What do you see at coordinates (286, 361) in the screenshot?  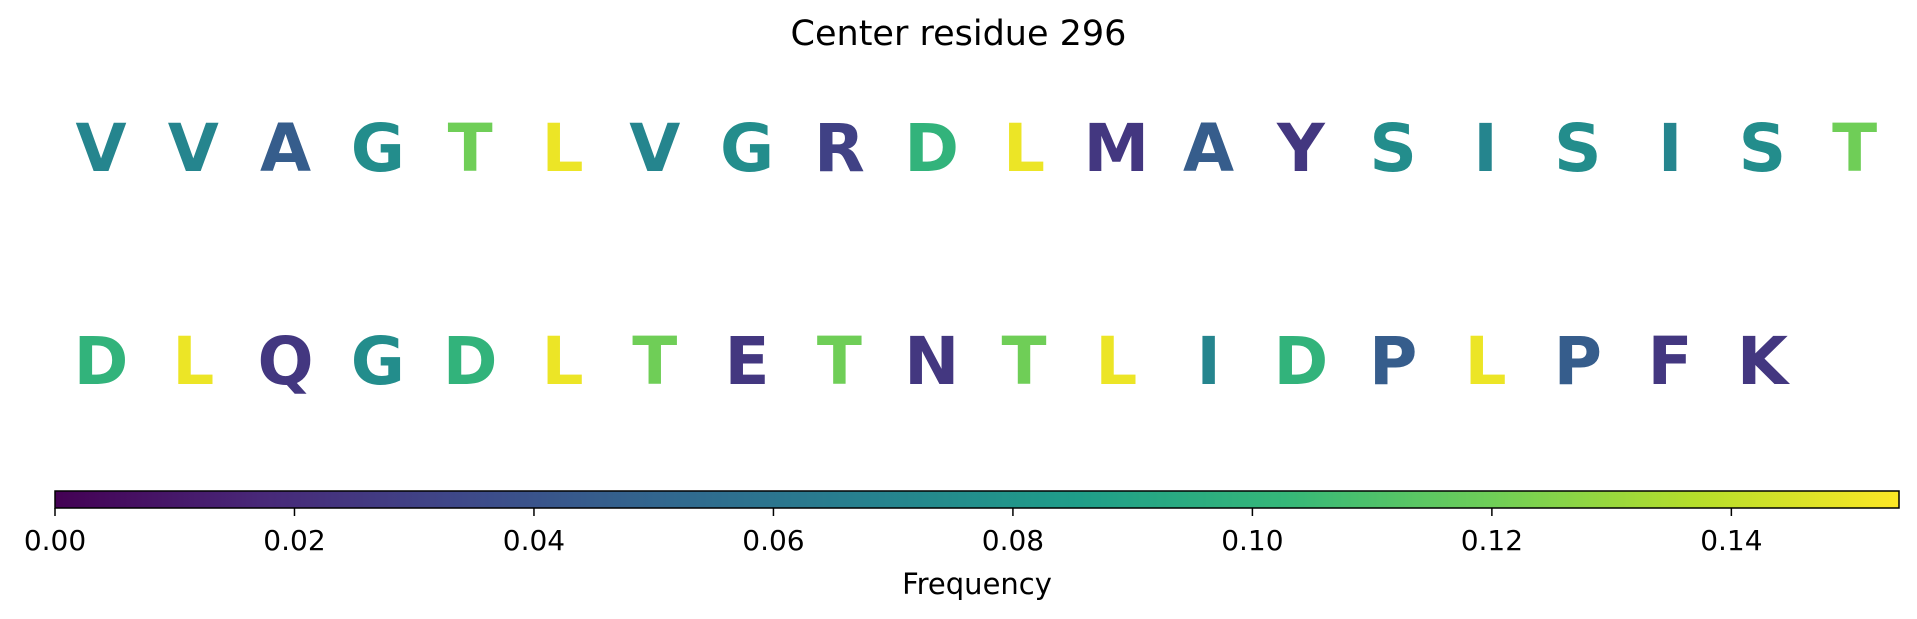 I see `residue-letter: Q` at bounding box center [286, 361].